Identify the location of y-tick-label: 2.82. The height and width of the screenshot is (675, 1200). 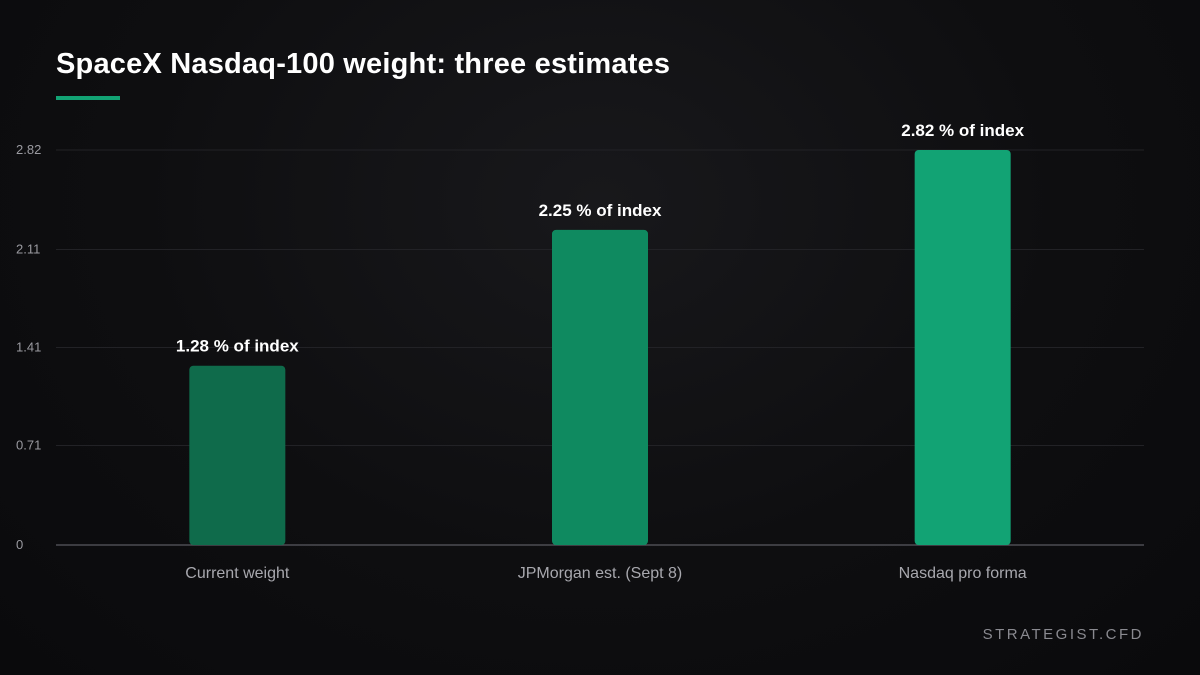
(28, 149).